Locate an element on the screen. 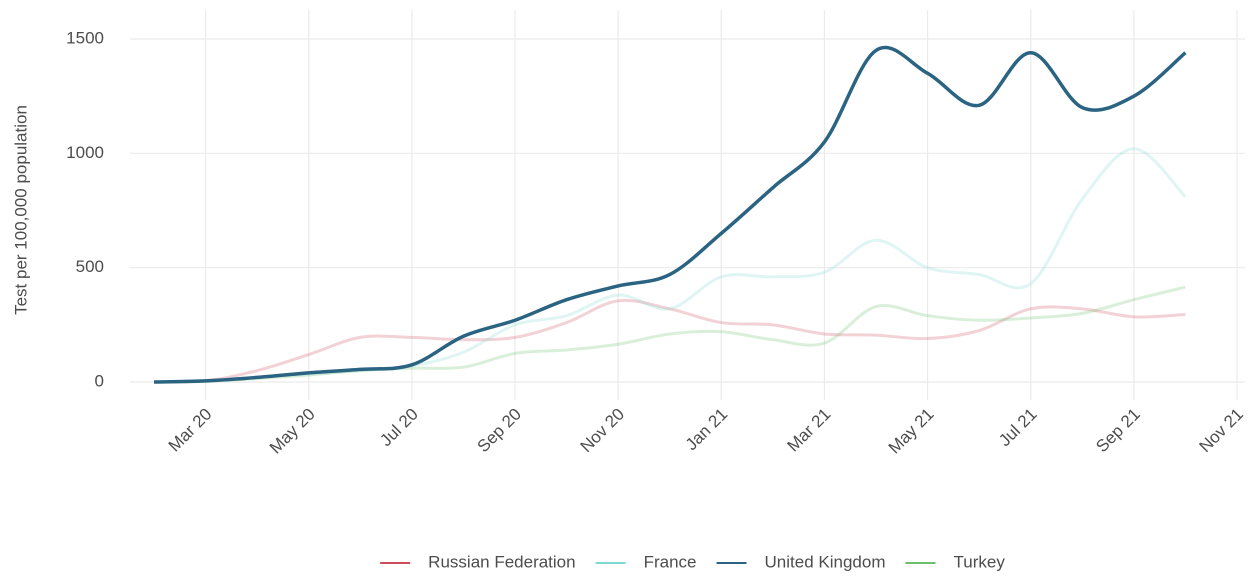  legend-label: Turkey is located at coordinates (979, 561).